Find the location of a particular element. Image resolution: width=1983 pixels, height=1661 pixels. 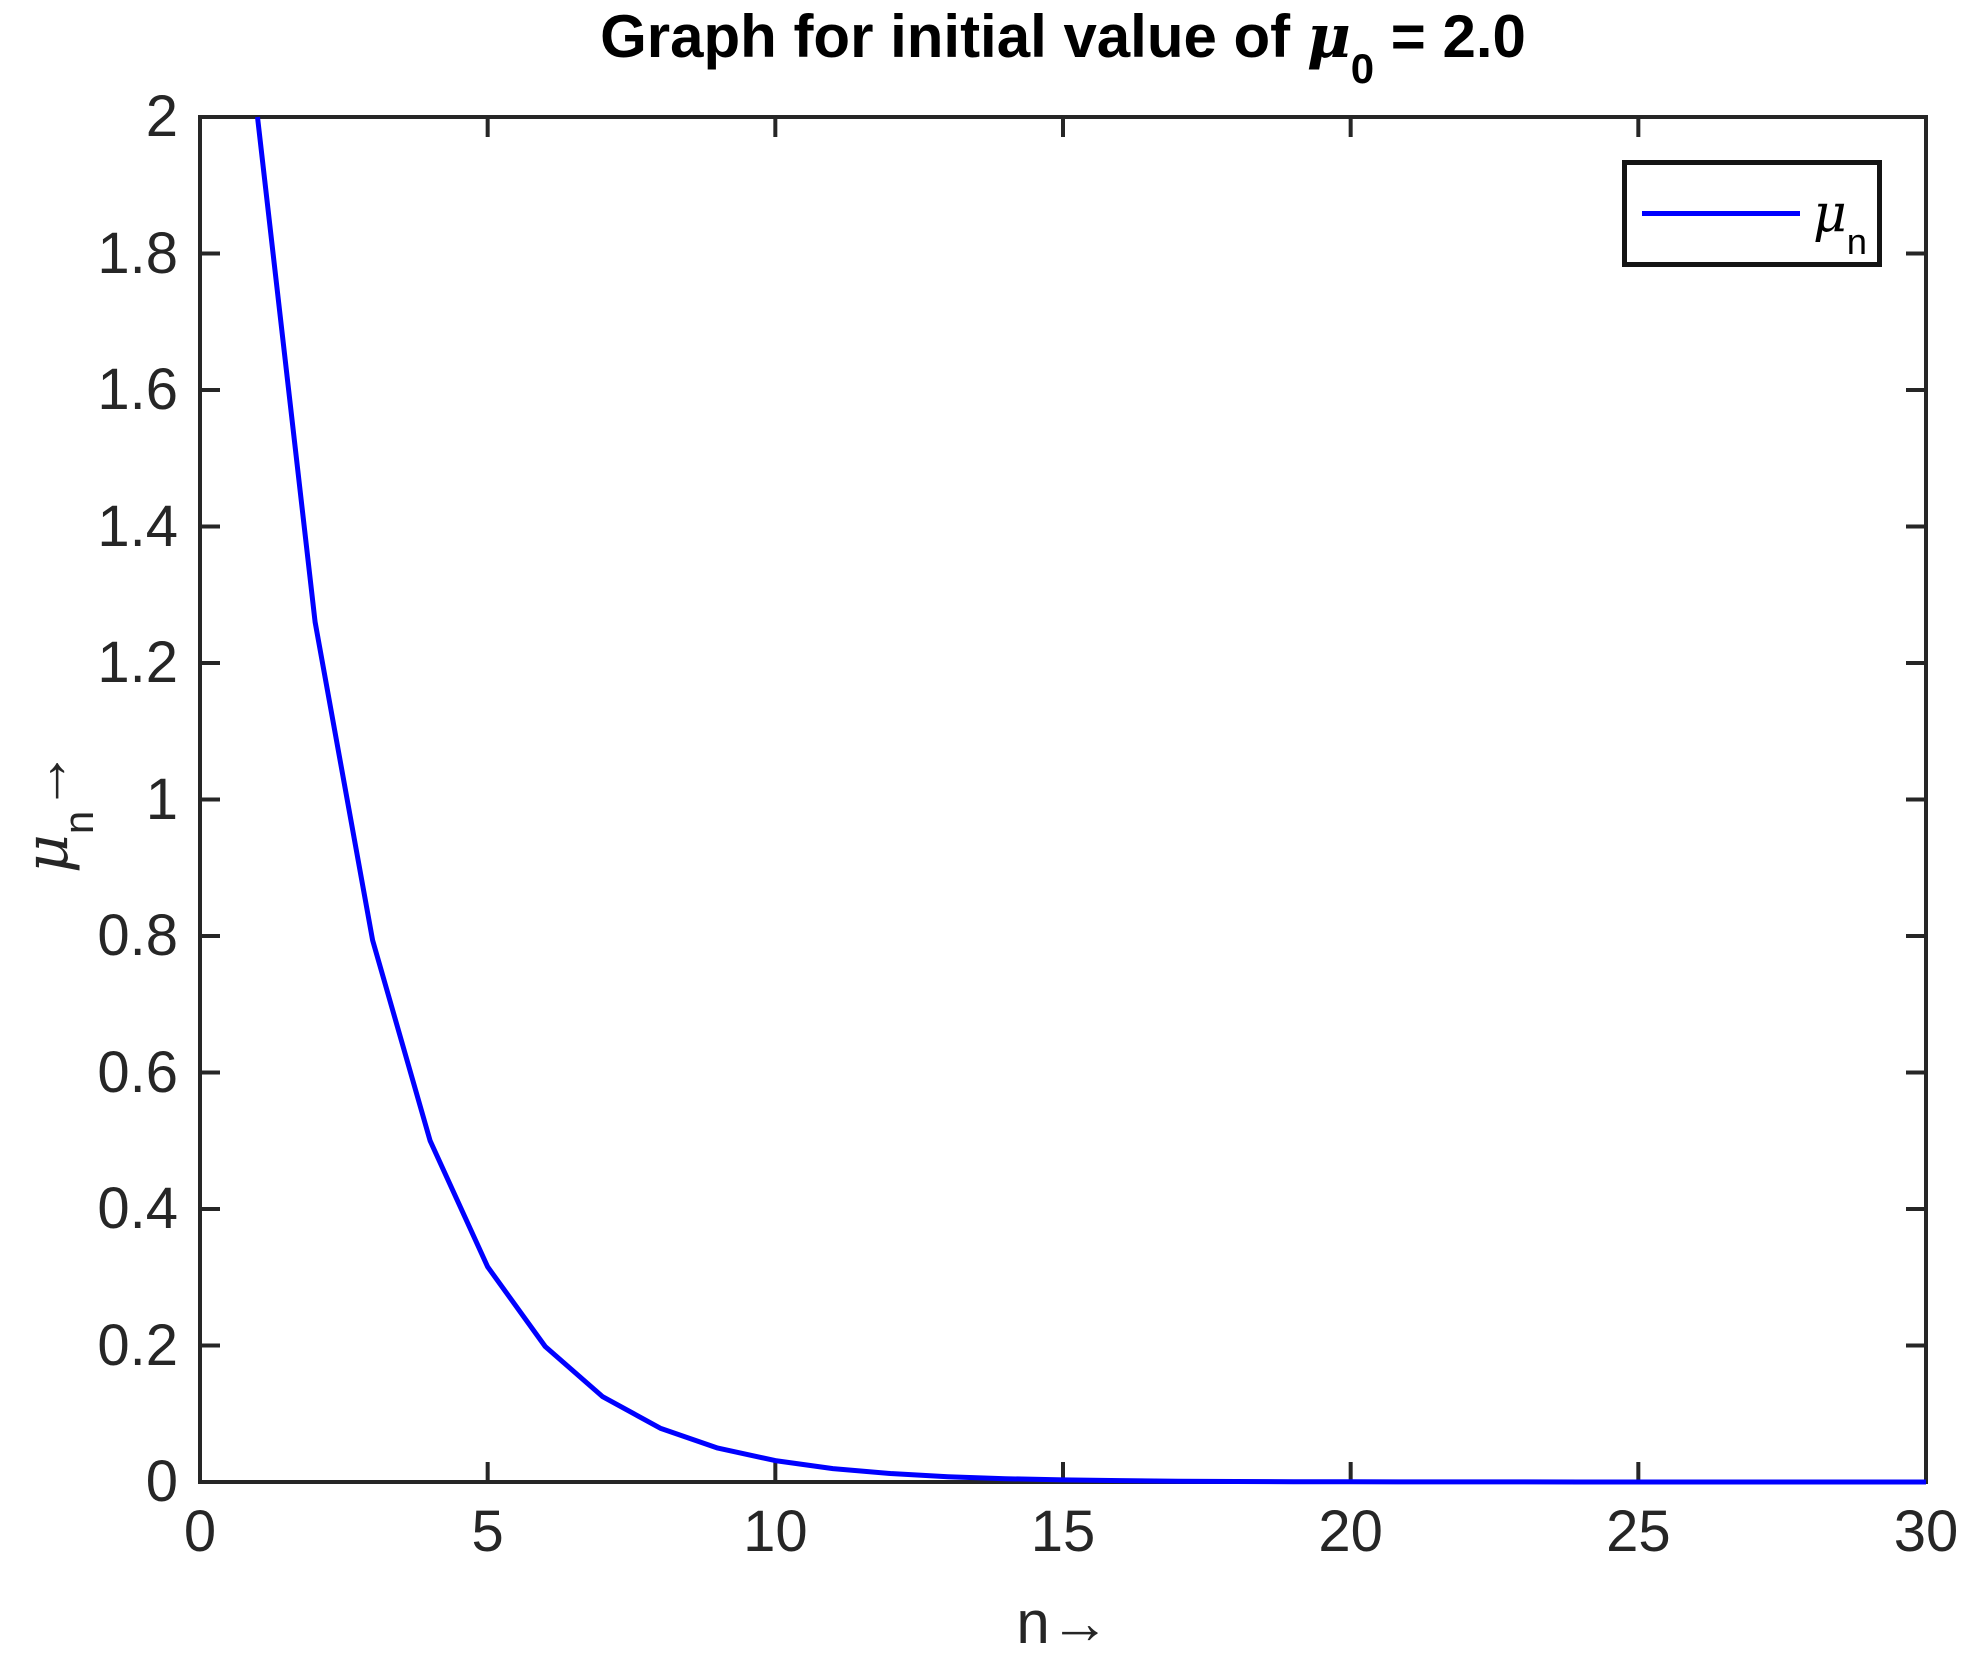

legend: μn is located at coordinates (1752, 213).